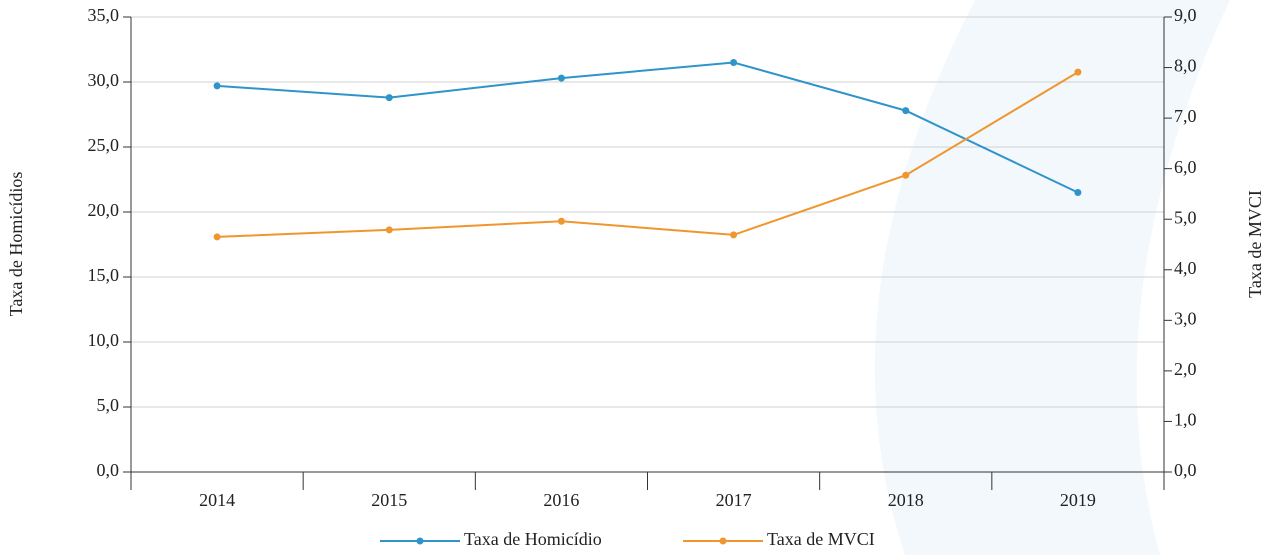 The height and width of the screenshot is (555, 1274). What do you see at coordinates (1185, 167) in the screenshot?
I see `y2-tick-label: 6,0` at bounding box center [1185, 167].